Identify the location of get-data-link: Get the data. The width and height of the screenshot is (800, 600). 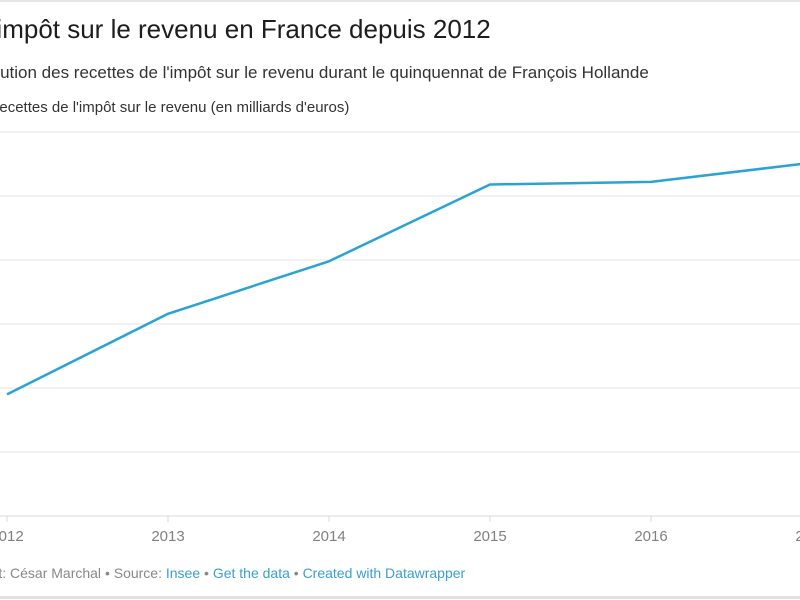
(251, 573).